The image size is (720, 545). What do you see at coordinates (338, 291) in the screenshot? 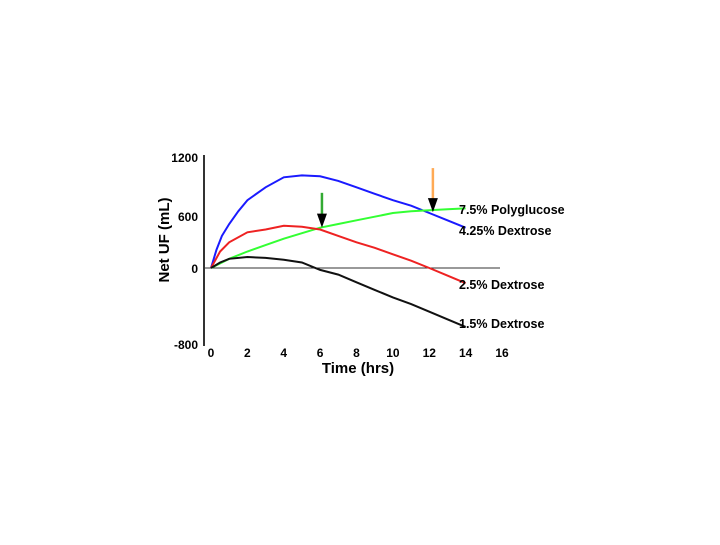
I see `series-line-1.5-dextrose` at bounding box center [338, 291].